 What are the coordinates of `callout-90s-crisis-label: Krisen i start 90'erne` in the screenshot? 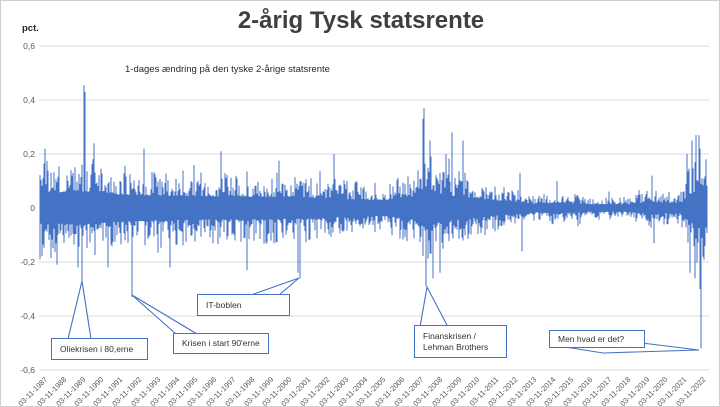 It's located at (221, 343).